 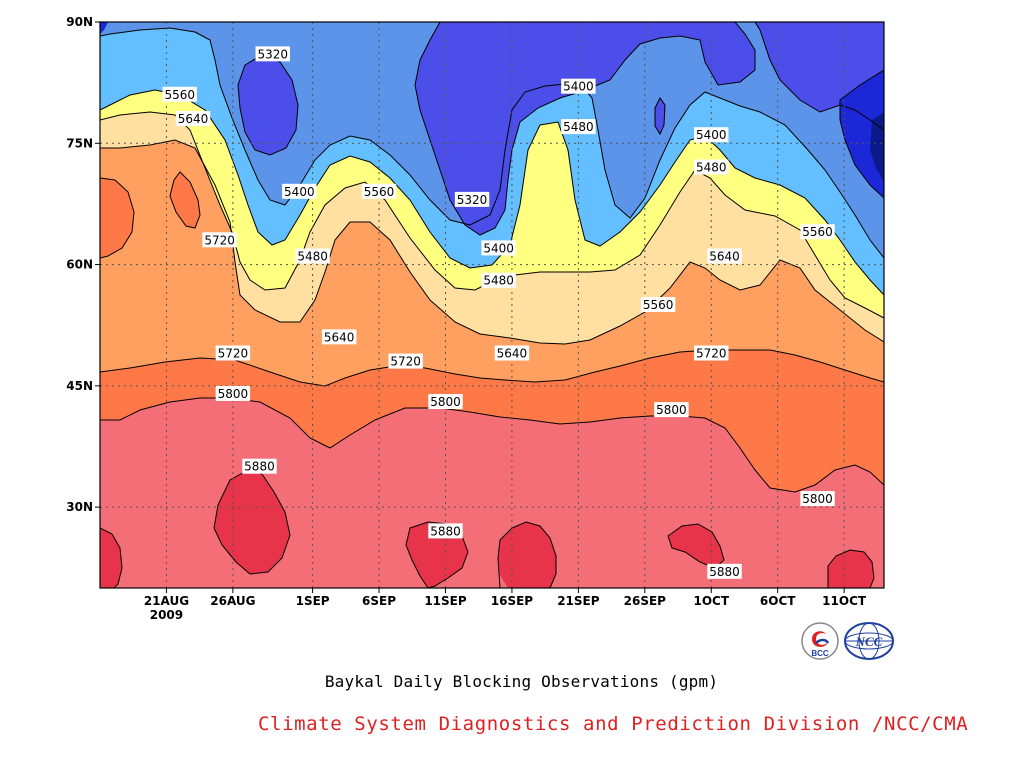 I want to click on y-tick-label: 45N, so click(x=79, y=386).